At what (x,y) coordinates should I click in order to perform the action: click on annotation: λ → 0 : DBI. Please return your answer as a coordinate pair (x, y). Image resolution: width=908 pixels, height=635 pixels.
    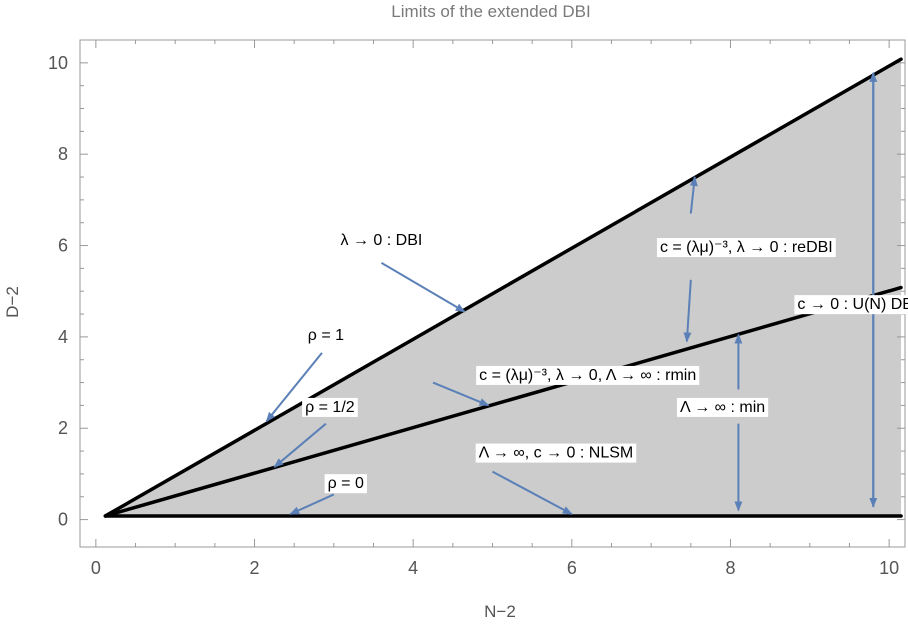
    Looking at the image, I should click on (381, 241).